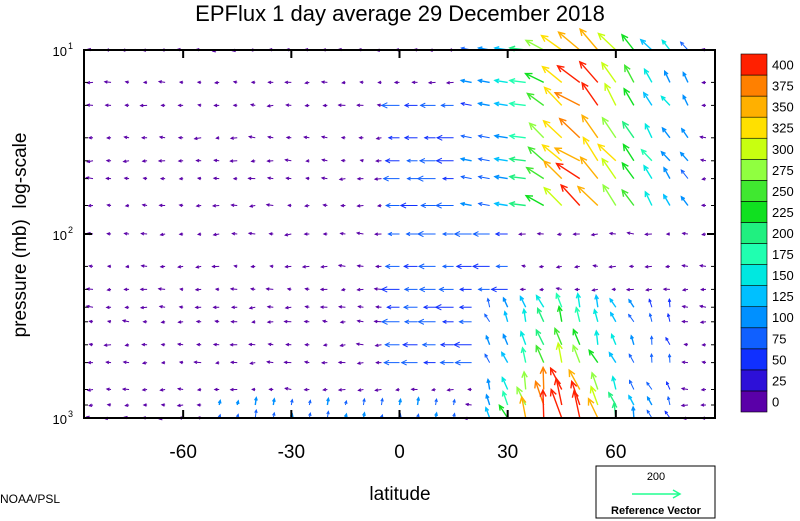  I want to click on colorbar-label: 375, so click(783, 86).